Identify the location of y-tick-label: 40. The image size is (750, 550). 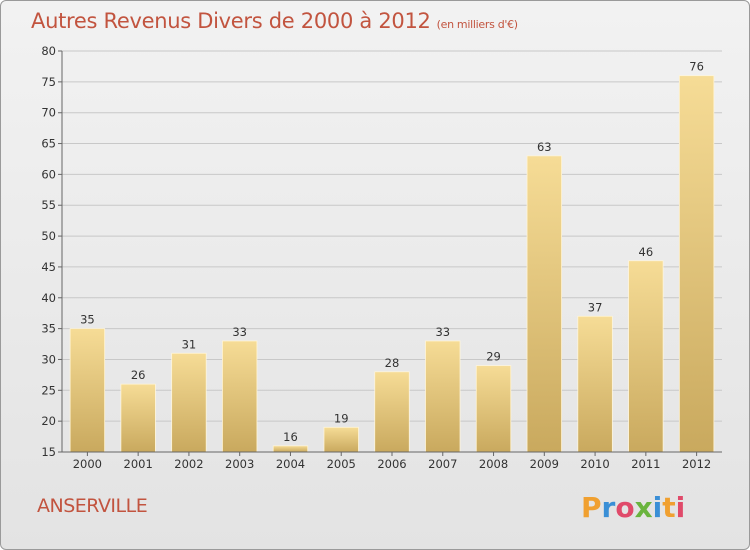
(48, 298).